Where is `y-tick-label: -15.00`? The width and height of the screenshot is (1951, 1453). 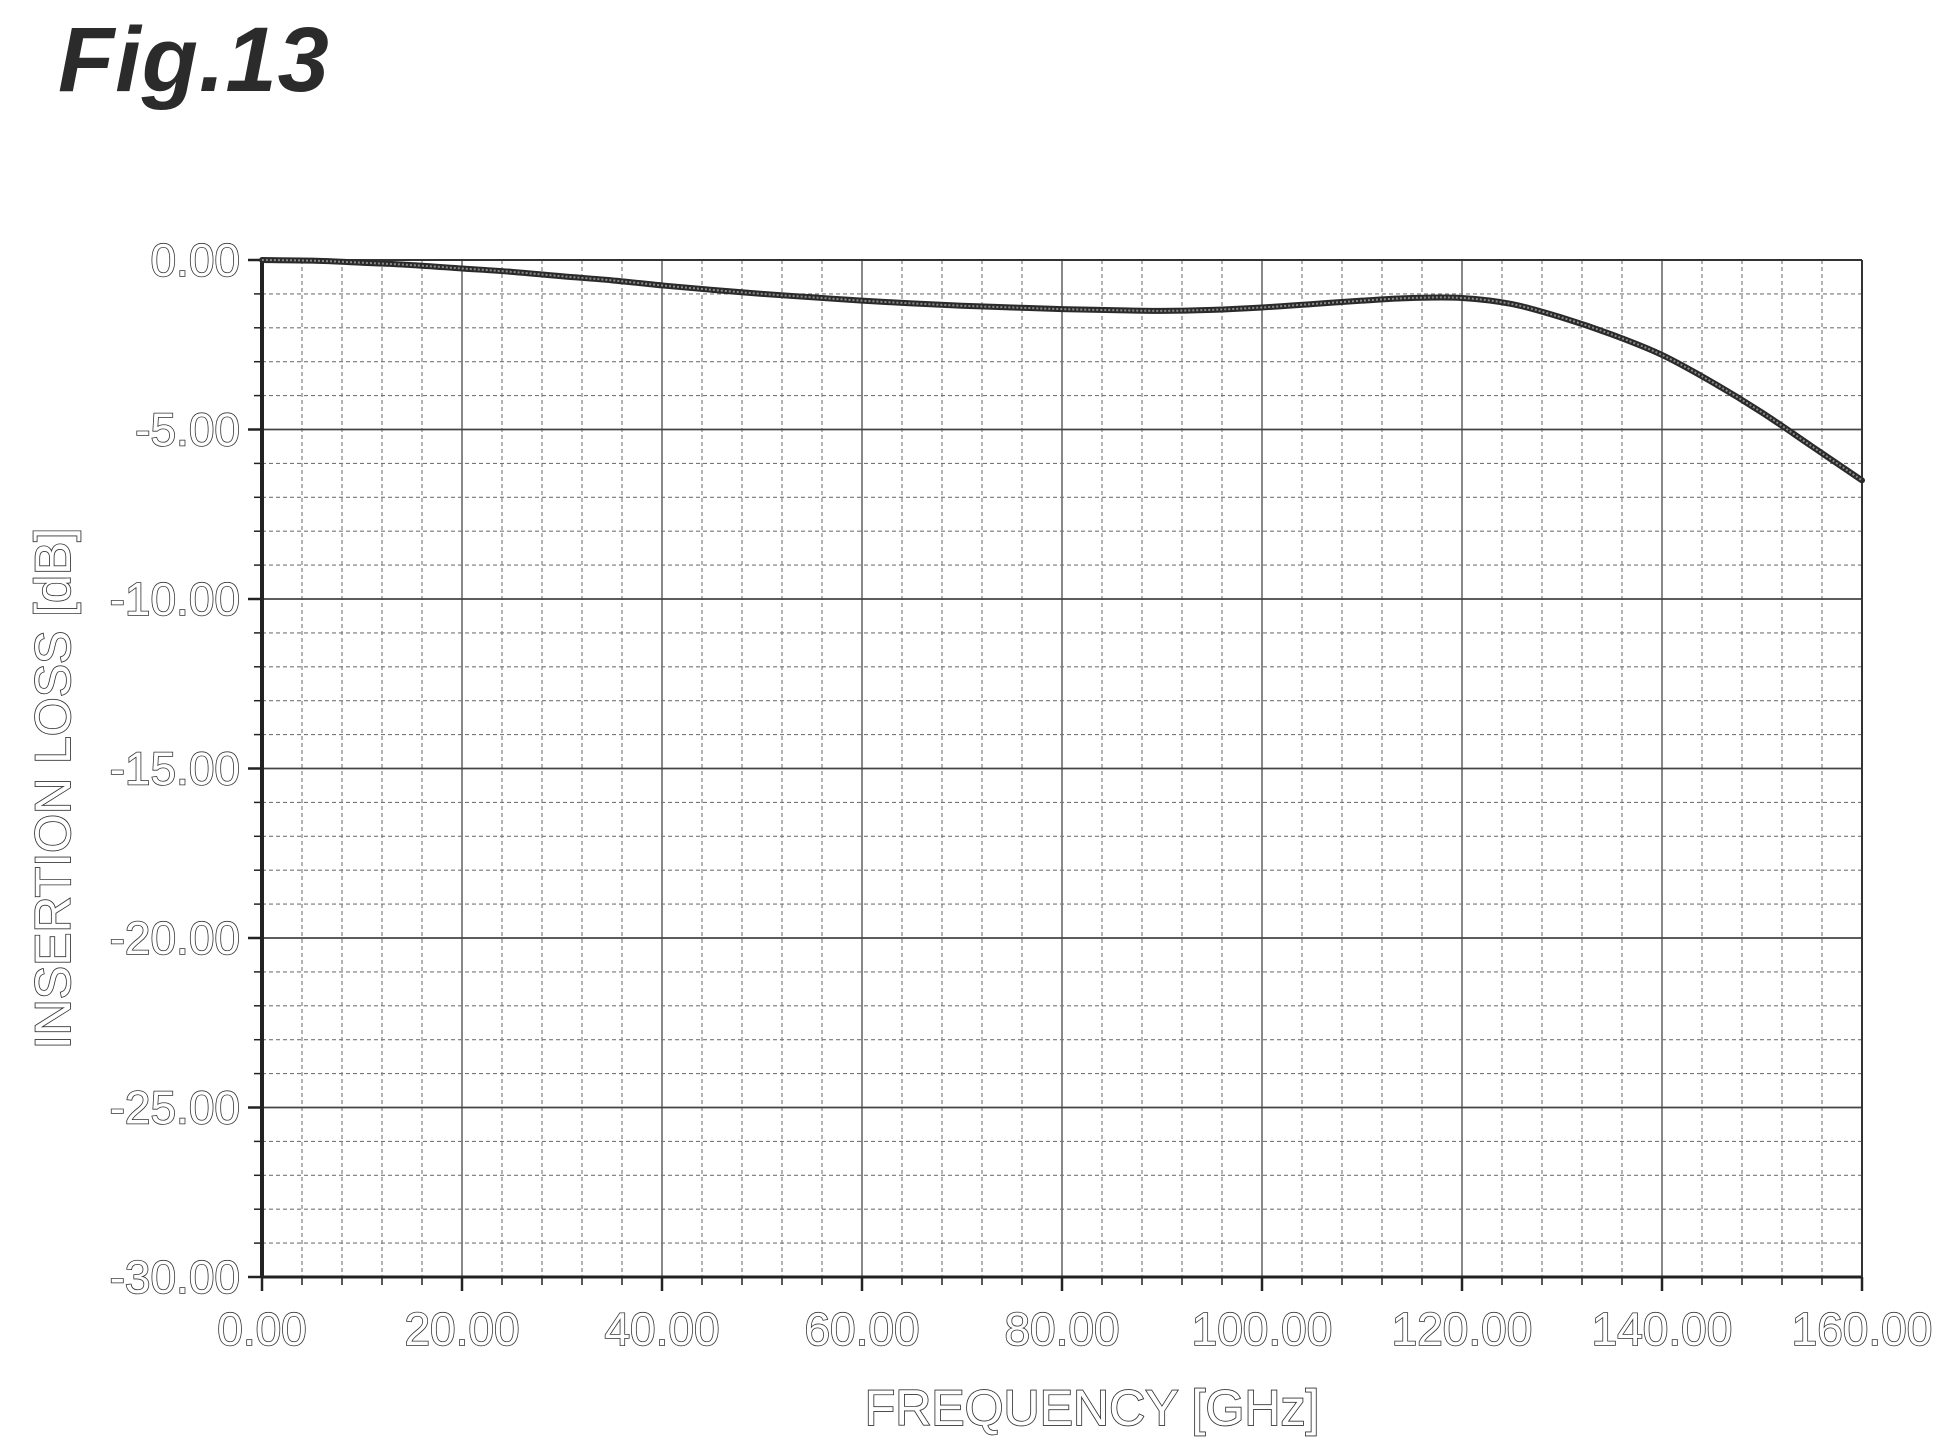
y-tick-label: -15.00 is located at coordinates (175, 769).